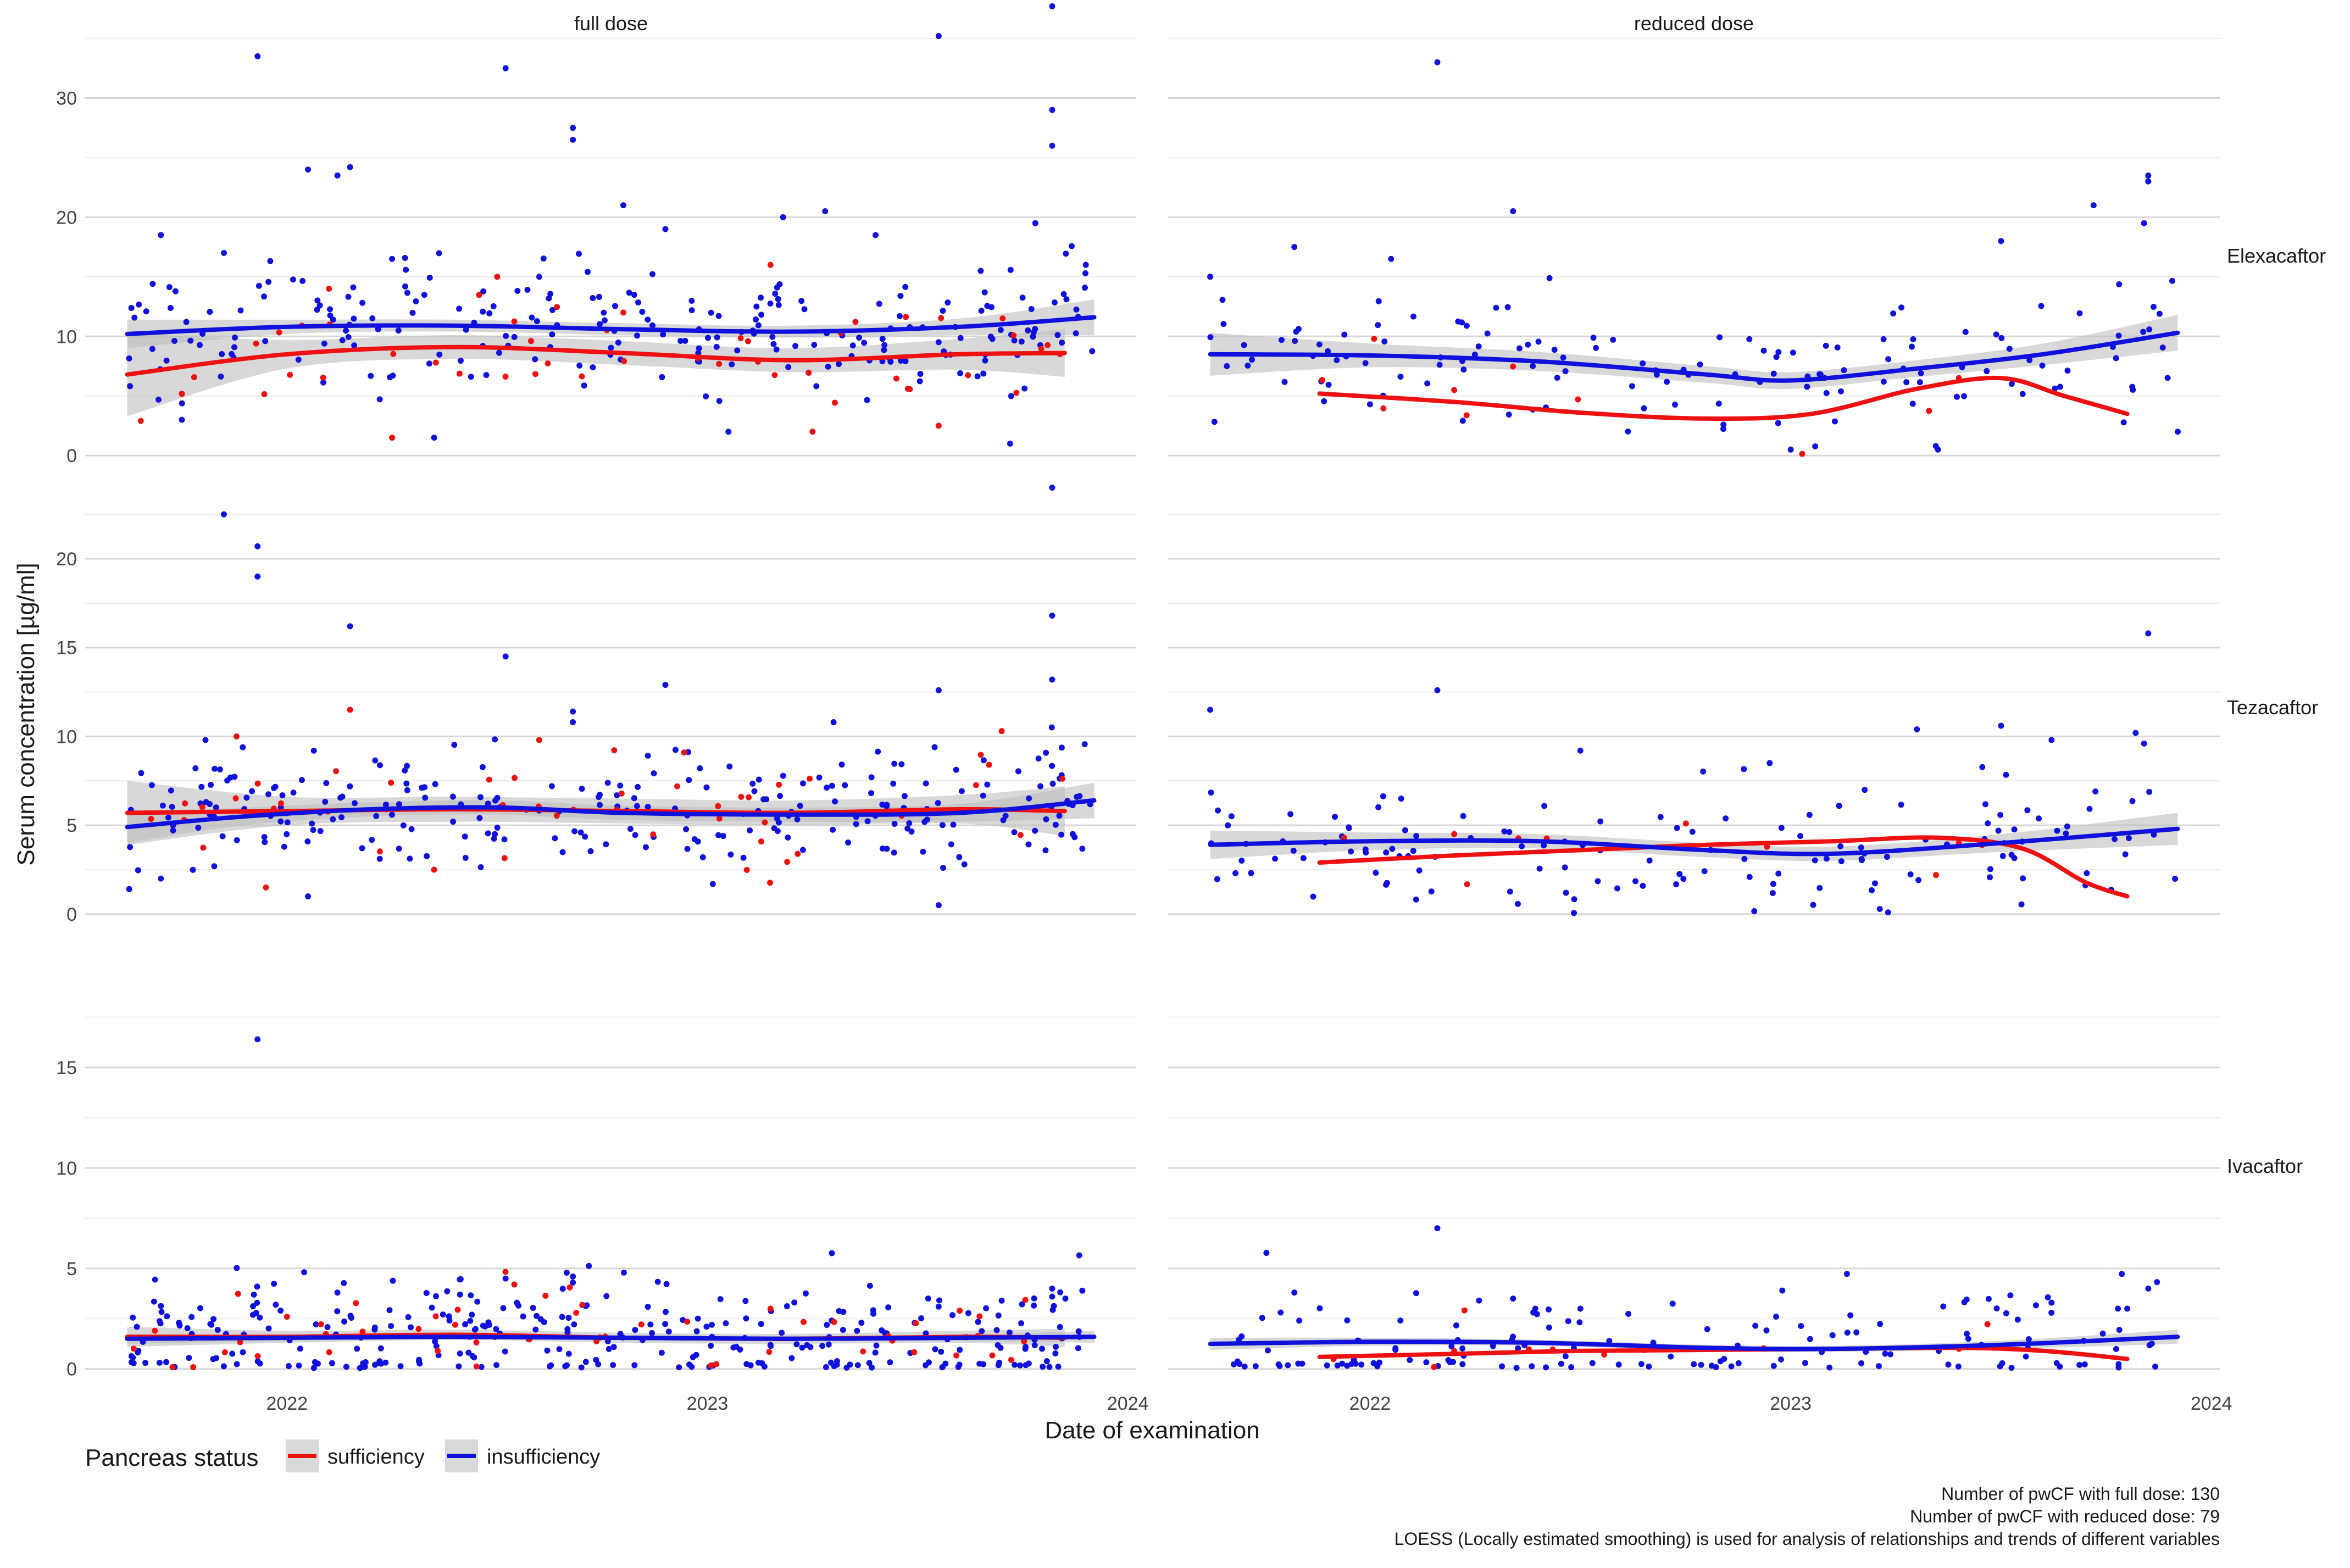  What do you see at coordinates (172, 1457) in the screenshot?
I see `legend-title: Pancreas status` at bounding box center [172, 1457].